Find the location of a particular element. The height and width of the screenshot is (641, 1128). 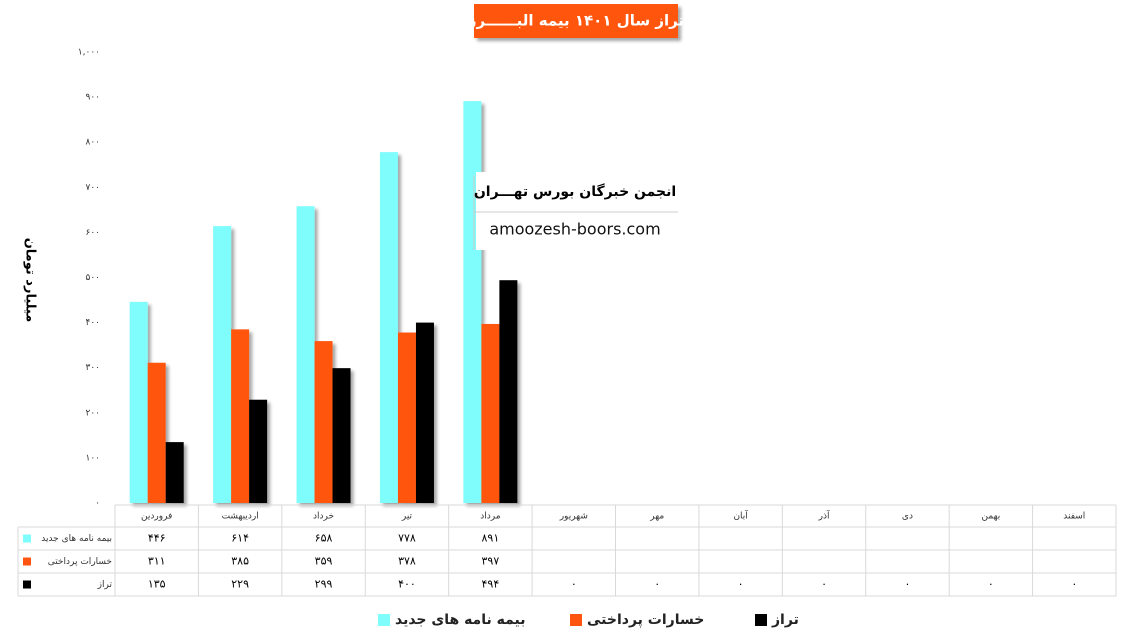

x-tick-label: تیر is located at coordinates (407, 517).